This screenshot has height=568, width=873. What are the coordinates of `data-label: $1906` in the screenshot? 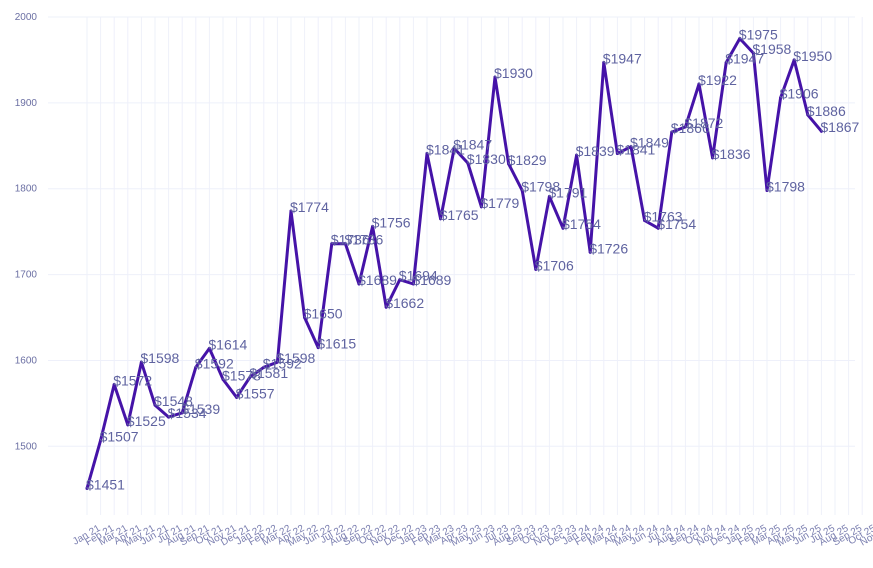 It's located at (799, 94).